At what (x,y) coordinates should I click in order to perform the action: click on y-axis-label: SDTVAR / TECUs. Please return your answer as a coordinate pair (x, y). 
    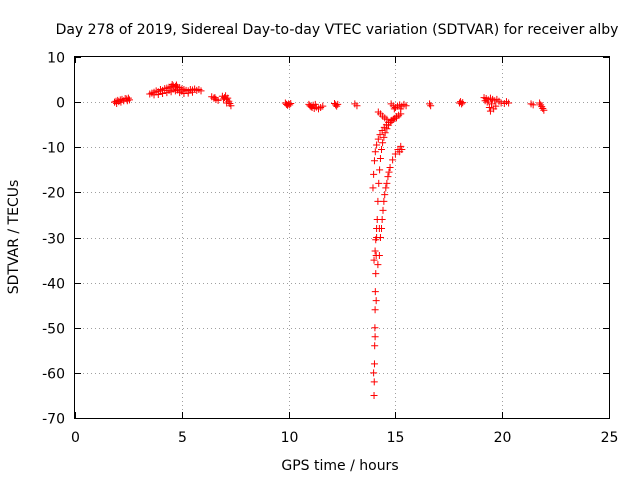
    Looking at the image, I should click on (14, 237).